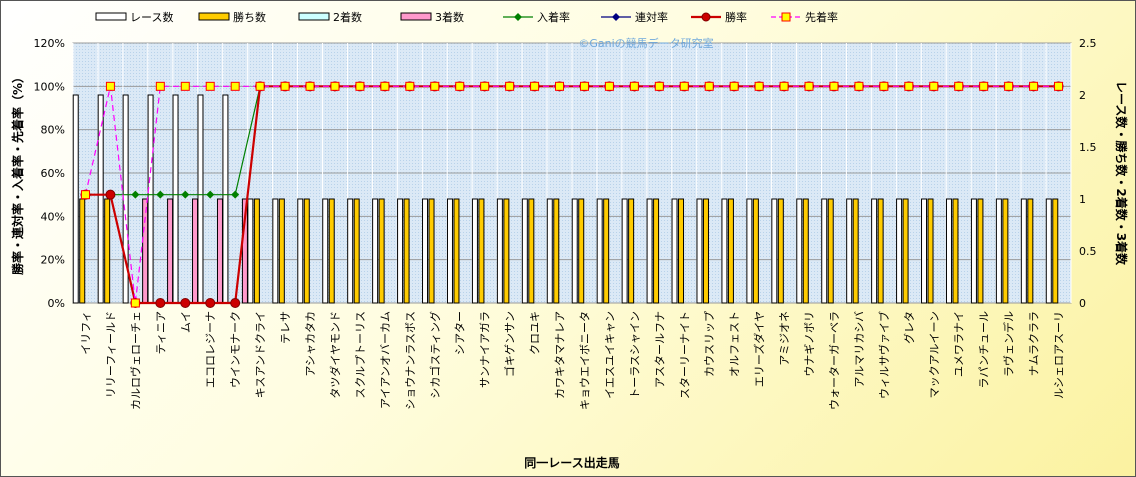  Describe the element at coordinates (998, 251) in the screenshot. I see `bar-レース数-ラヴェンデル` at that location.